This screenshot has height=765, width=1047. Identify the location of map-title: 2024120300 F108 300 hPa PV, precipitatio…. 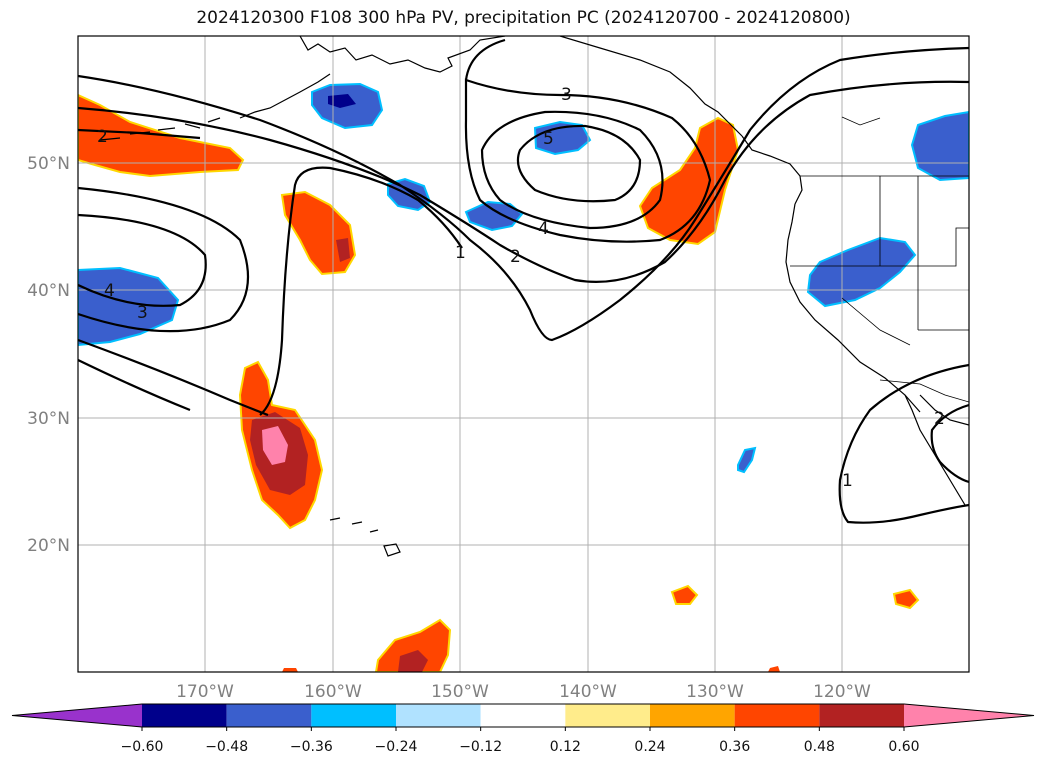
(523, 18).